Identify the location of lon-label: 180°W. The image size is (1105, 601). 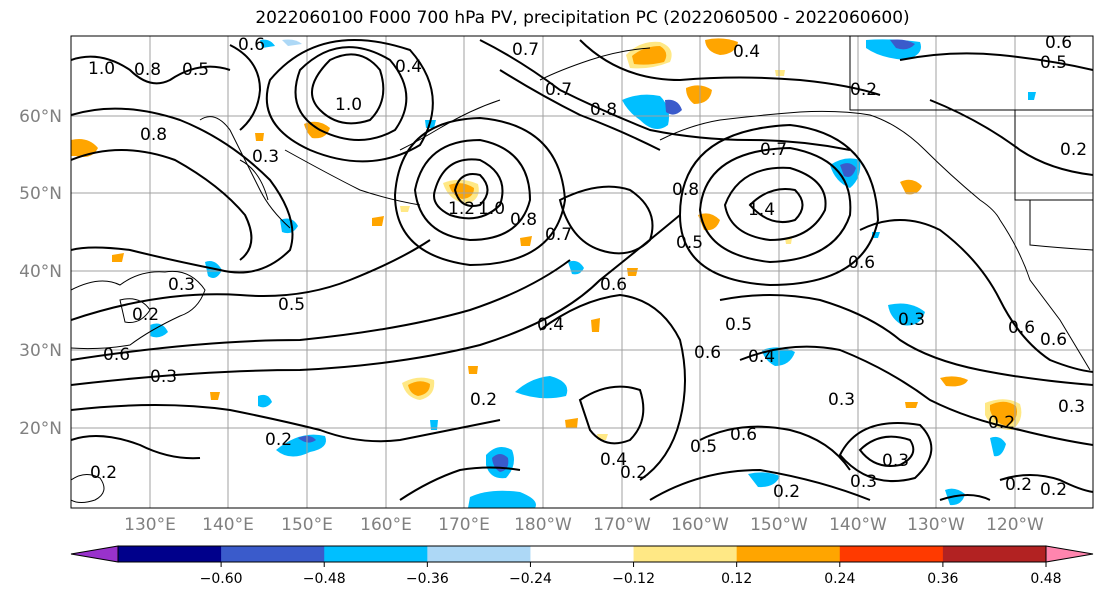
(543, 525).